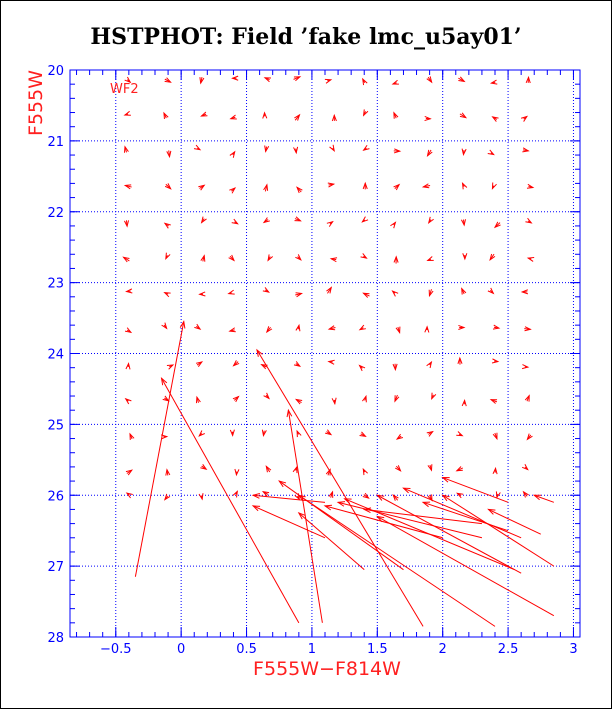 The width and height of the screenshot is (612, 709). Describe the element at coordinates (55, 142) in the screenshot. I see `y-tick-label: 21` at that location.